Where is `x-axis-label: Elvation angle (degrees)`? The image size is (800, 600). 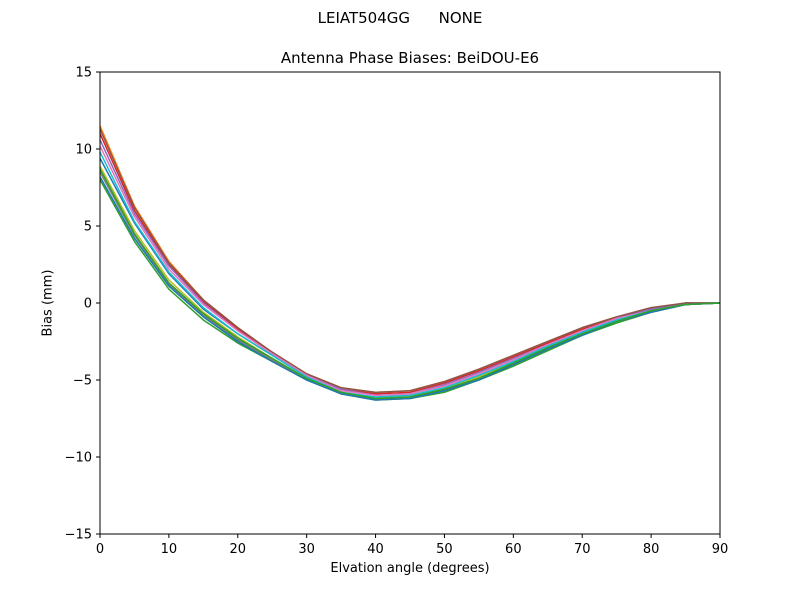
x-axis-label: Elvation angle (degrees) is located at coordinates (410, 568).